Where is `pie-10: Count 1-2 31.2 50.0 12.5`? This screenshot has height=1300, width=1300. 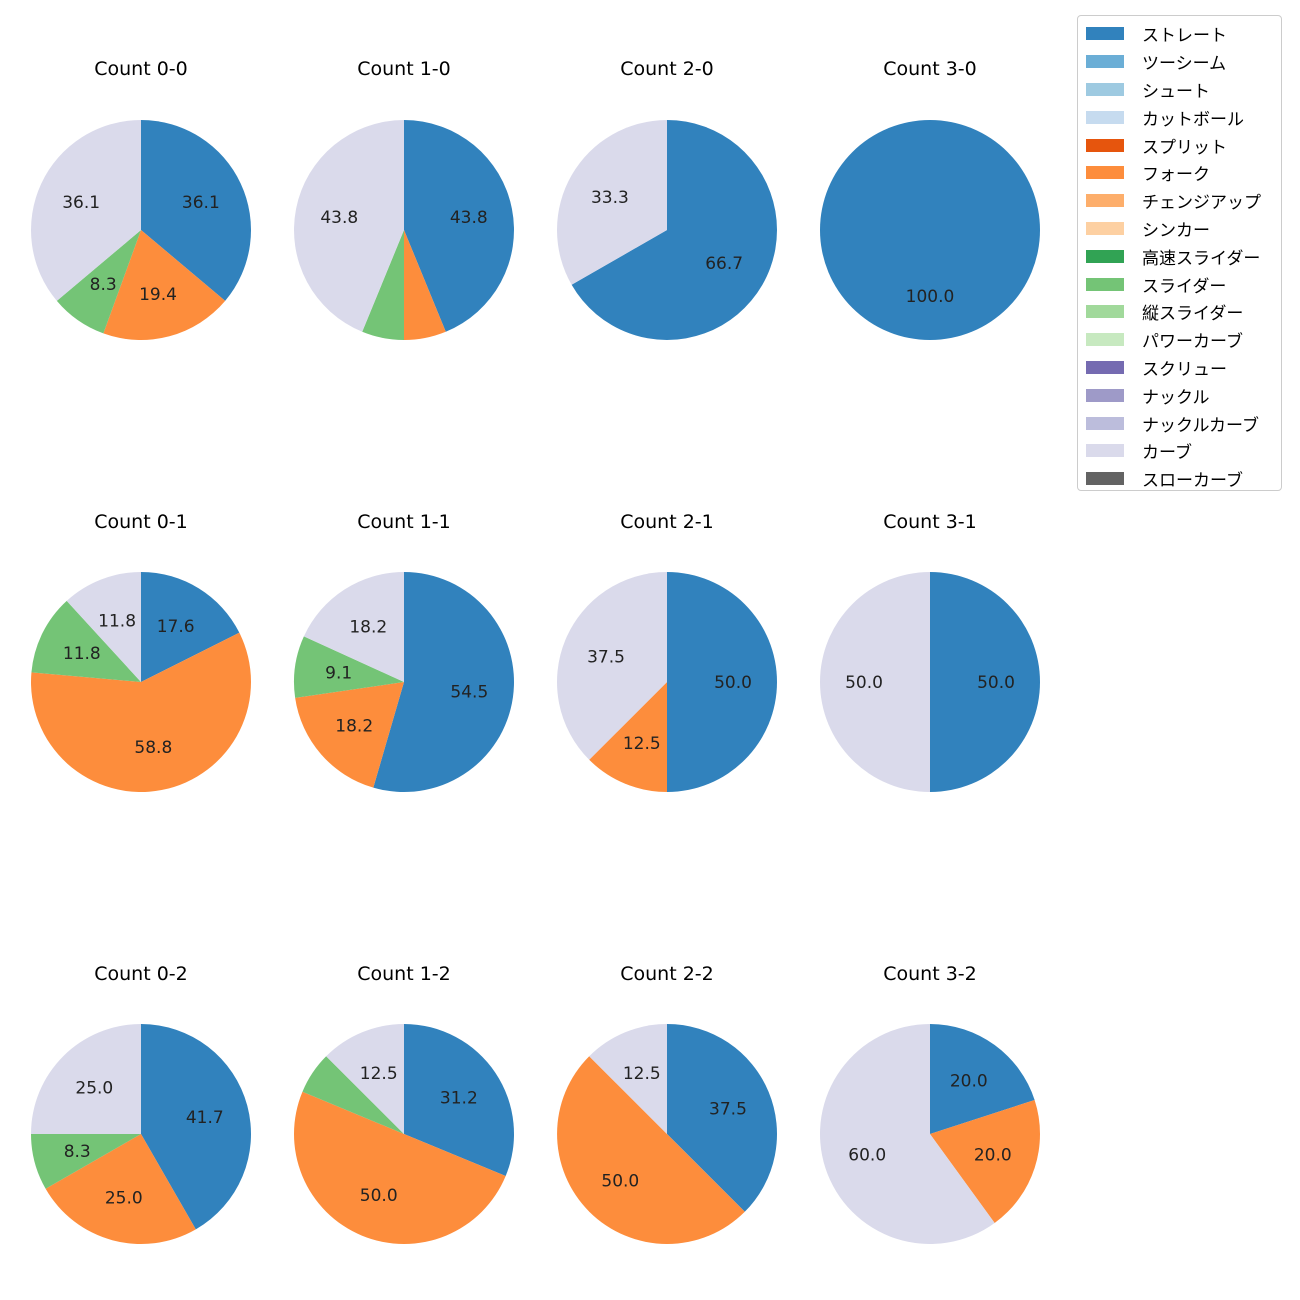
pie-10: Count 1-2 31.2 50.0 12.5 is located at coordinates (403, 1104).